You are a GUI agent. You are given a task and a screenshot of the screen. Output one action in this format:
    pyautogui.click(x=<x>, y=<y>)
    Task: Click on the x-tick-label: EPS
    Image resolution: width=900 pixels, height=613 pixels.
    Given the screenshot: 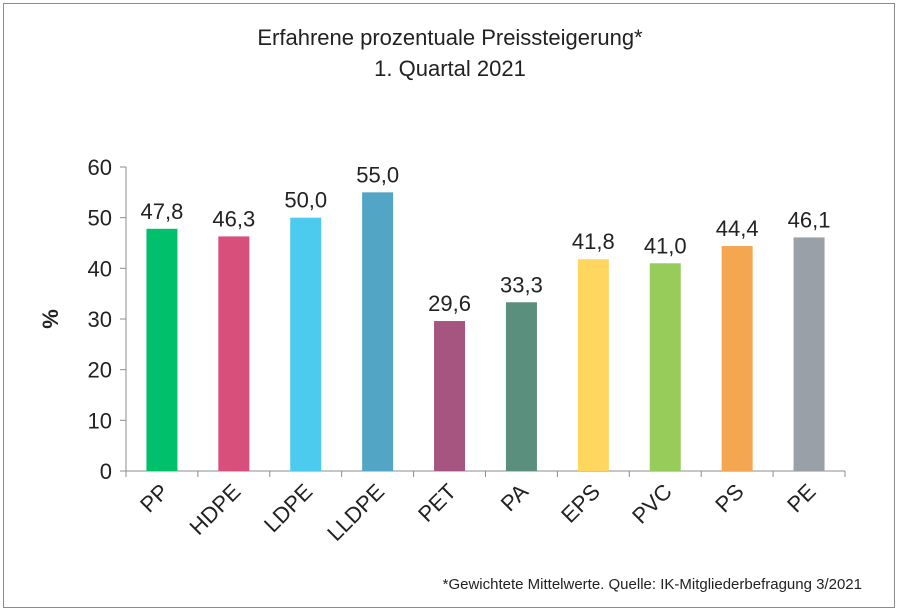 What is the action you would take?
    pyautogui.click(x=580, y=503)
    